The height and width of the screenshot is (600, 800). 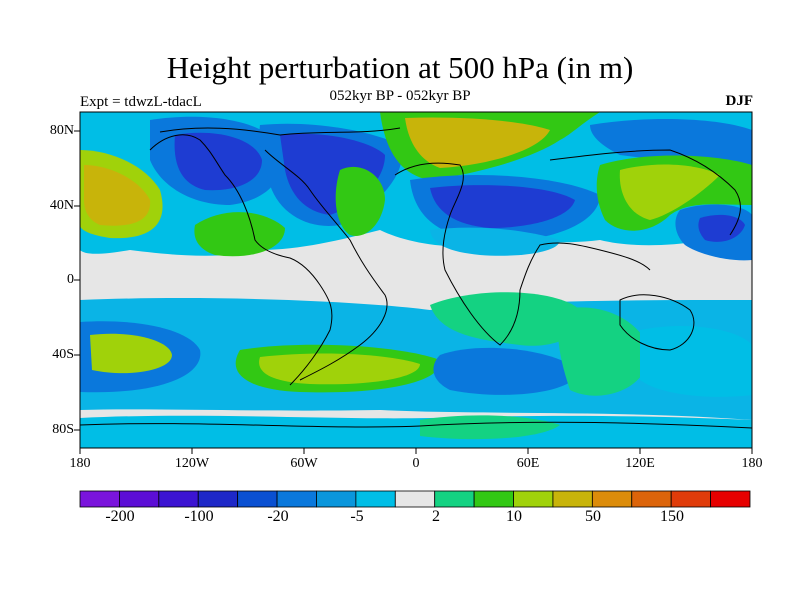 What do you see at coordinates (241, 260) in the screenshot?
I see `americas-west-coast` at bounding box center [241, 260].